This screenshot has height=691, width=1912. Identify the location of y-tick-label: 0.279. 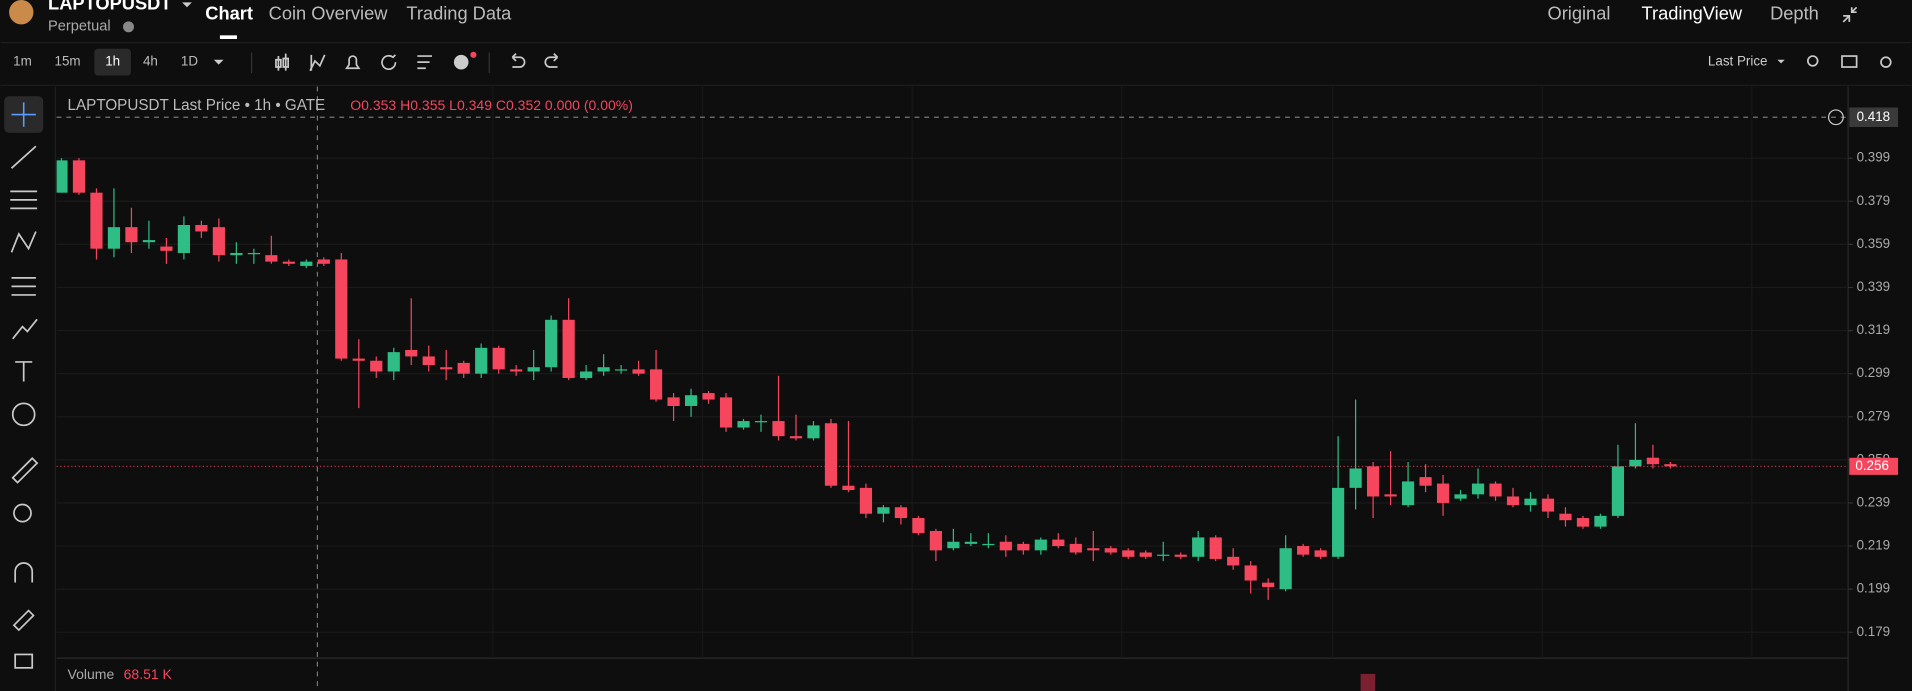
(1874, 415).